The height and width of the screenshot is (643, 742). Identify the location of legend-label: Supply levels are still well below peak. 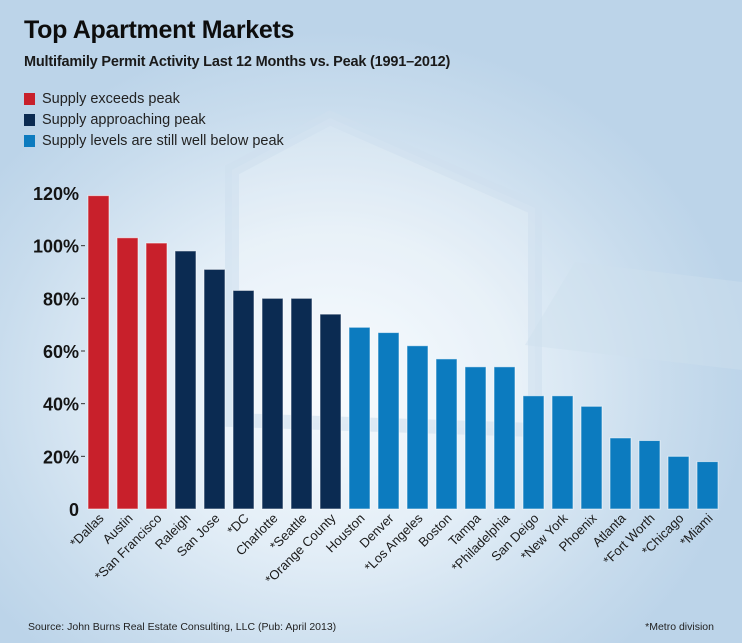
(163, 140).